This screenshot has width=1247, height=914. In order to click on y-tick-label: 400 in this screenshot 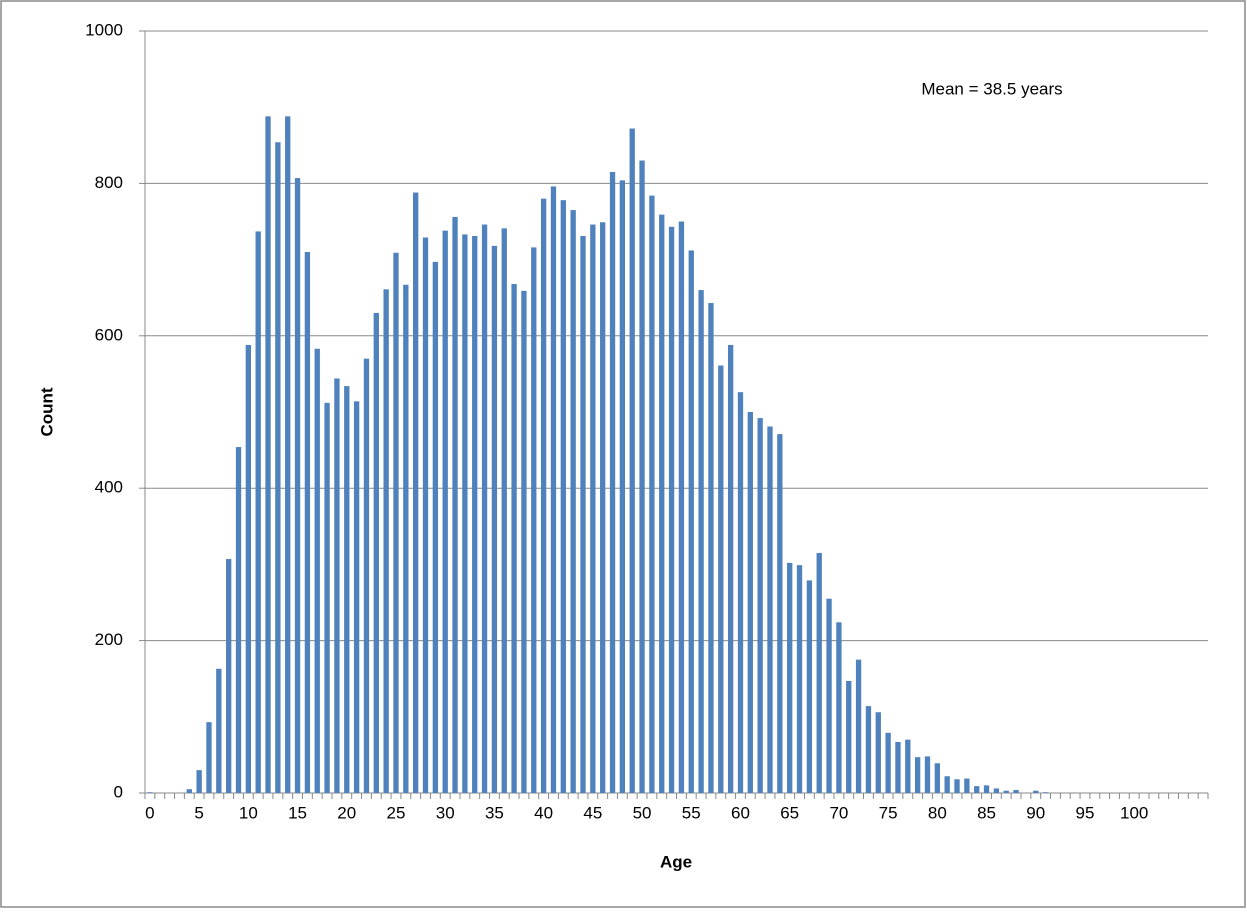, I will do `click(109, 487)`.